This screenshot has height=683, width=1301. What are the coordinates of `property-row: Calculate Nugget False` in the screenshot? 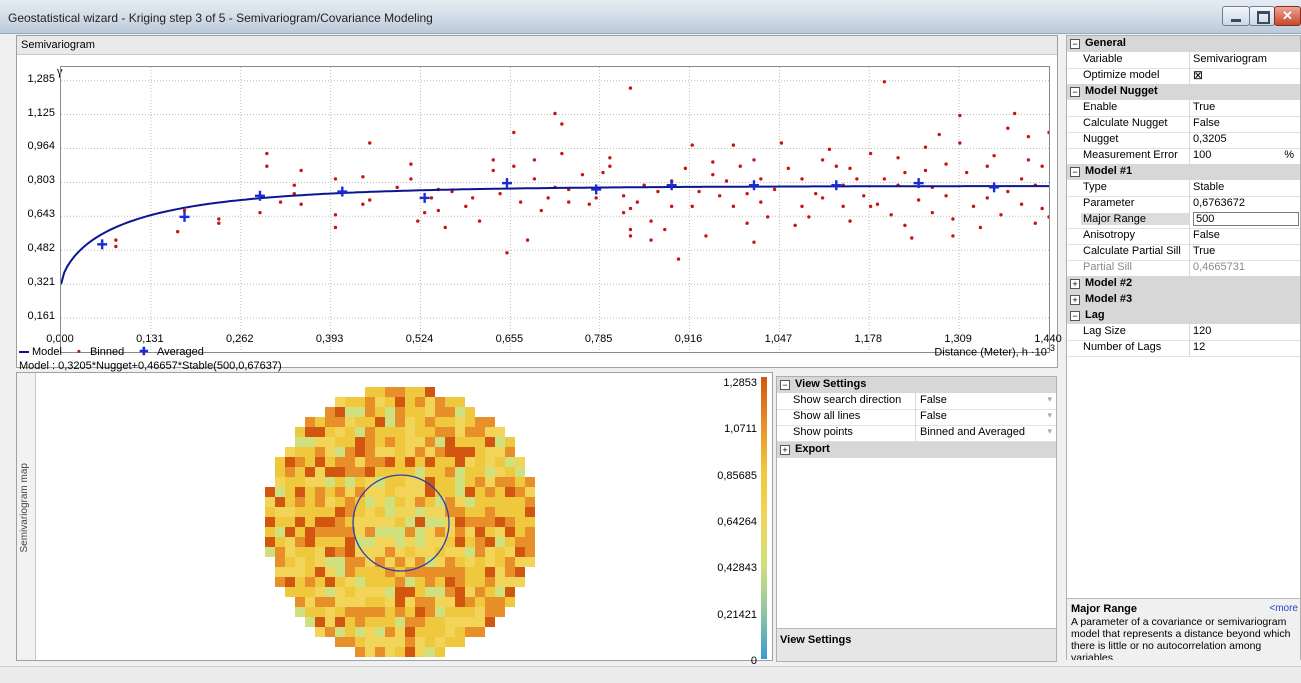 It's located at (1183, 124).